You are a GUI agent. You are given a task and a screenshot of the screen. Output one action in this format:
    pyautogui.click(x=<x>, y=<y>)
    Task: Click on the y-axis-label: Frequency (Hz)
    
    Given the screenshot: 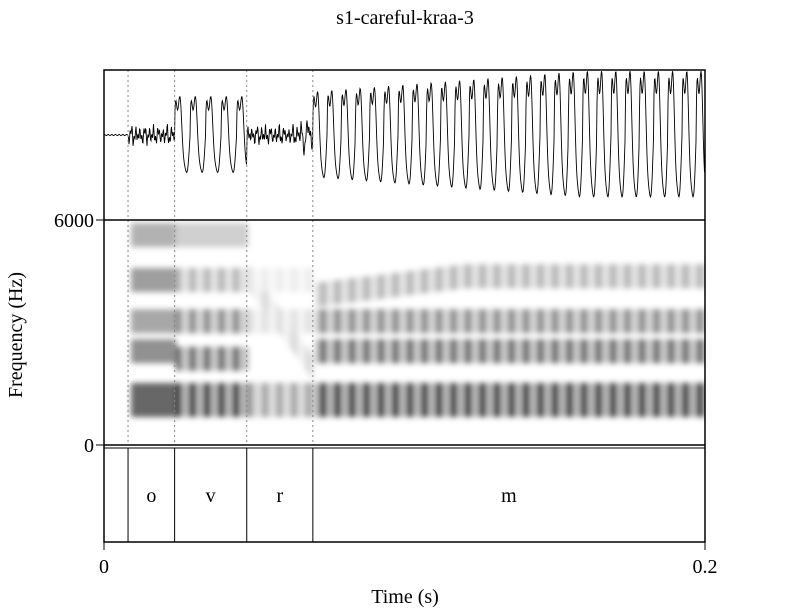 What is the action you would take?
    pyautogui.click(x=16, y=335)
    